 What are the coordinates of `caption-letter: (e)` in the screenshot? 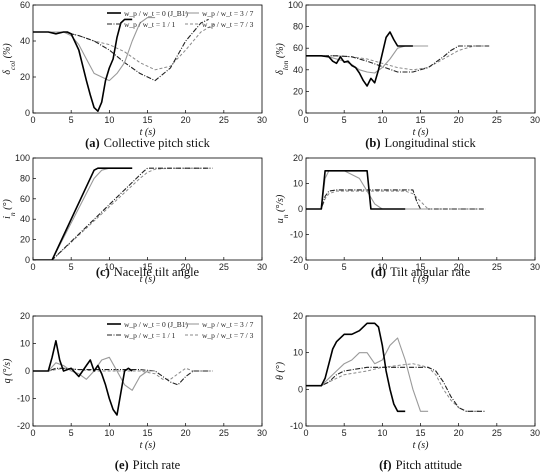 It's located at (122, 465).